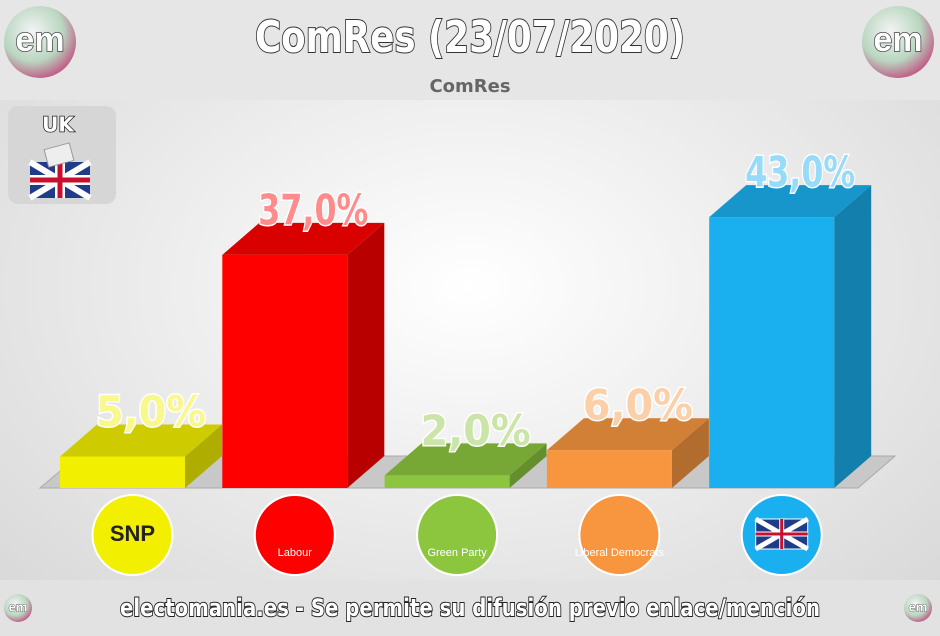 This screenshot has width=940, height=636. I want to click on footer-band, so click(470, 608).